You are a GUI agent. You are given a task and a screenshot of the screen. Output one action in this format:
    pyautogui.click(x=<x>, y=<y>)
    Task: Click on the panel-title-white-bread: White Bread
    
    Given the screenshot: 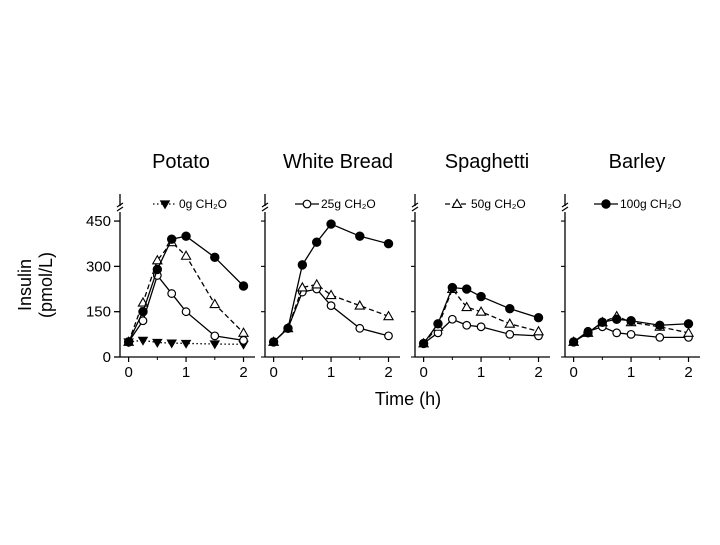 What is the action you would take?
    pyautogui.click(x=338, y=162)
    